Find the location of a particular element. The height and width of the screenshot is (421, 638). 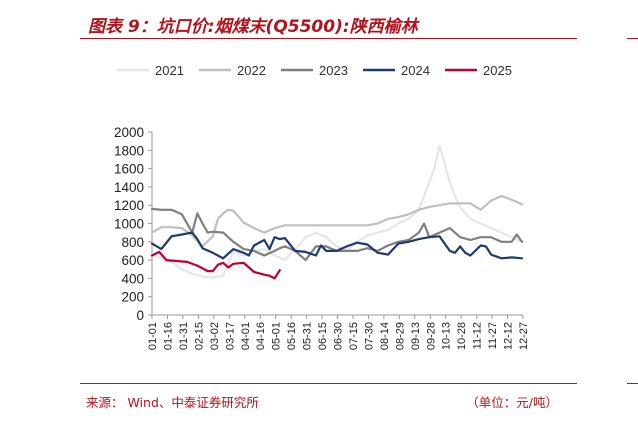

x-tick-label: 03-17 is located at coordinates (230, 336).